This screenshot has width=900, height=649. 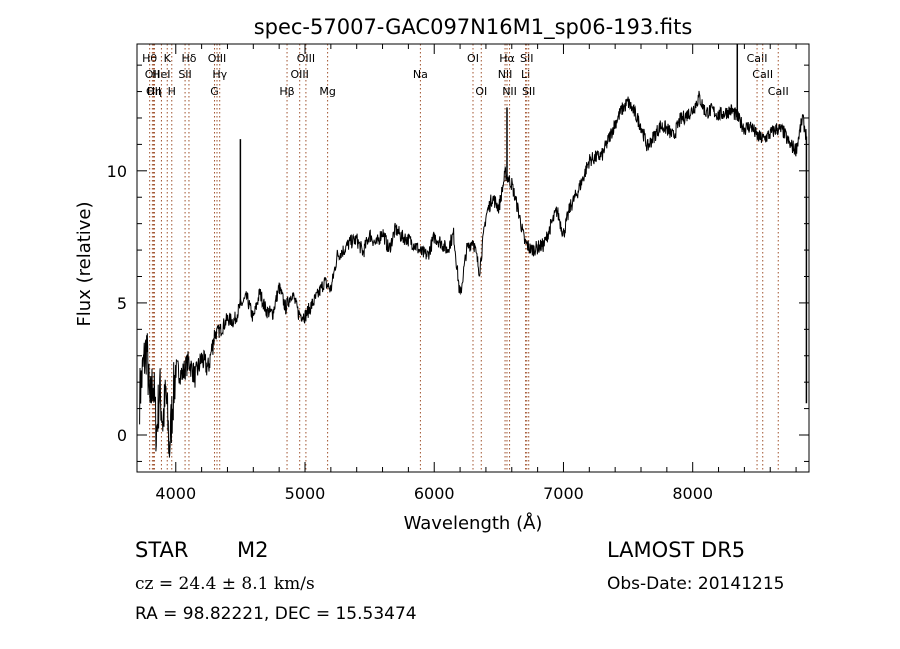 I want to click on line-label: Hγ, so click(x=219, y=74).